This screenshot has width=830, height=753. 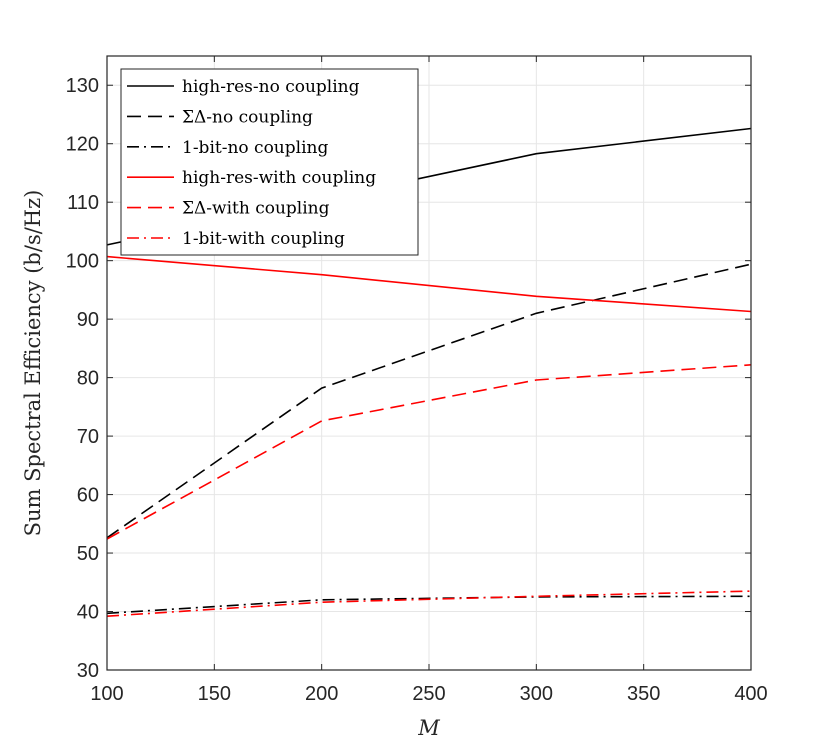 What do you see at coordinates (321, 694) in the screenshot?
I see `x-tick-label: 200` at bounding box center [321, 694].